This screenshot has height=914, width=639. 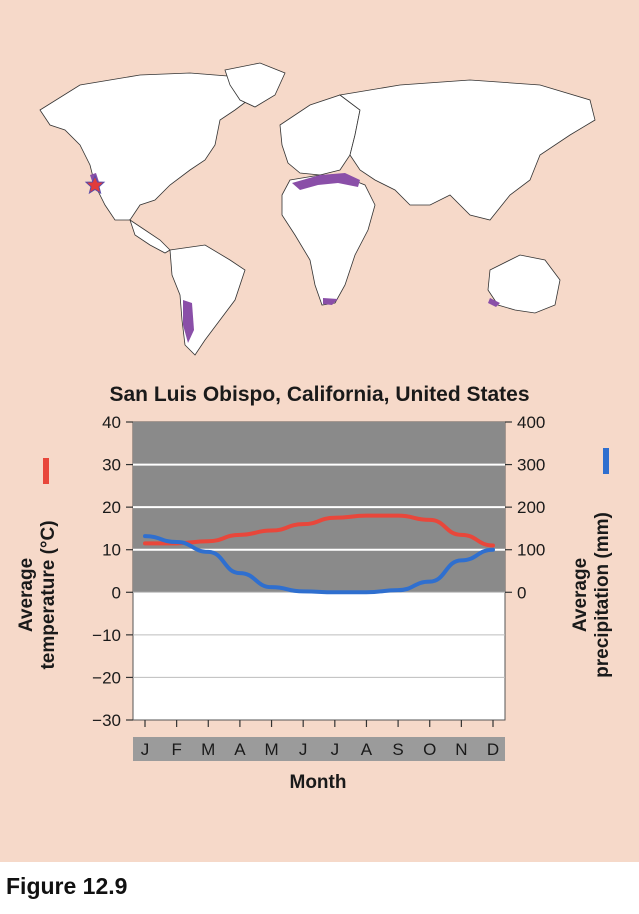 What do you see at coordinates (494, 302) in the screenshot?
I see `australia-mediterranean-zone` at bounding box center [494, 302].